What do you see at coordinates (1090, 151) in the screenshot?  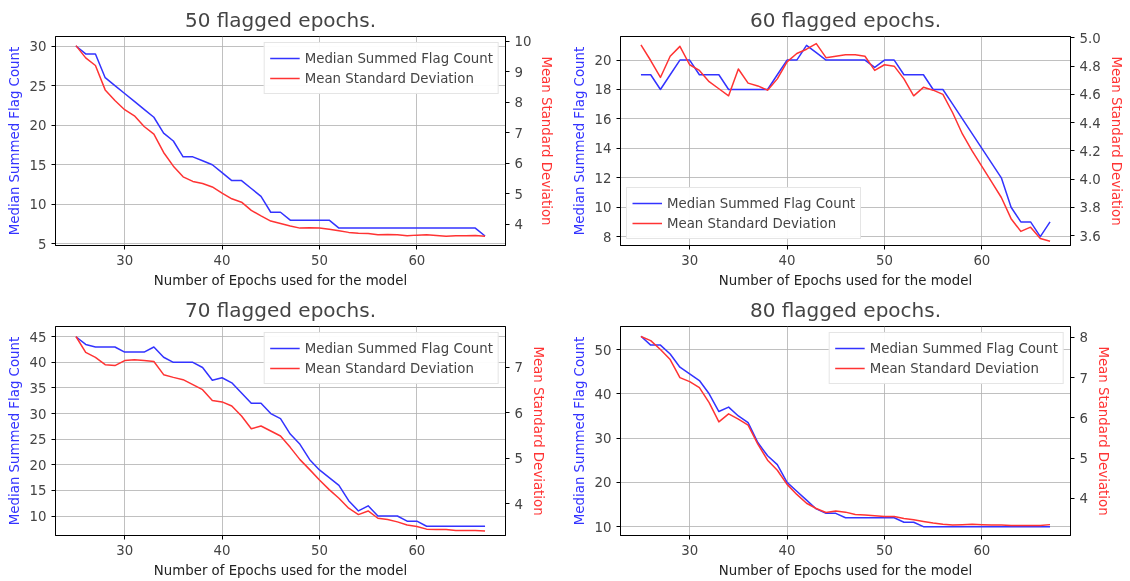 I see `y2-tick-label: 4.2` at bounding box center [1090, 151].